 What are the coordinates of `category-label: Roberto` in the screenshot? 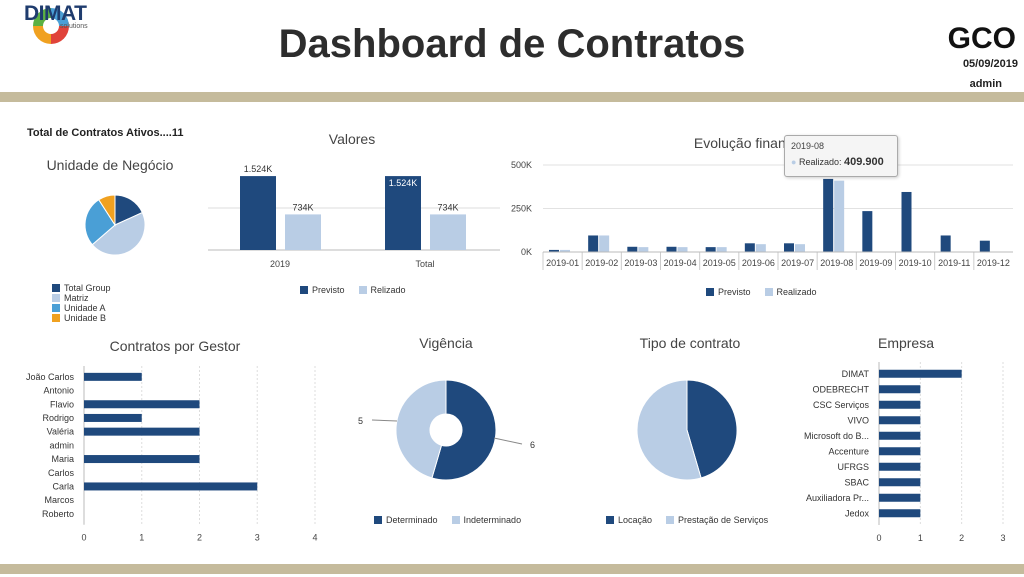 It's located at (58, 514).